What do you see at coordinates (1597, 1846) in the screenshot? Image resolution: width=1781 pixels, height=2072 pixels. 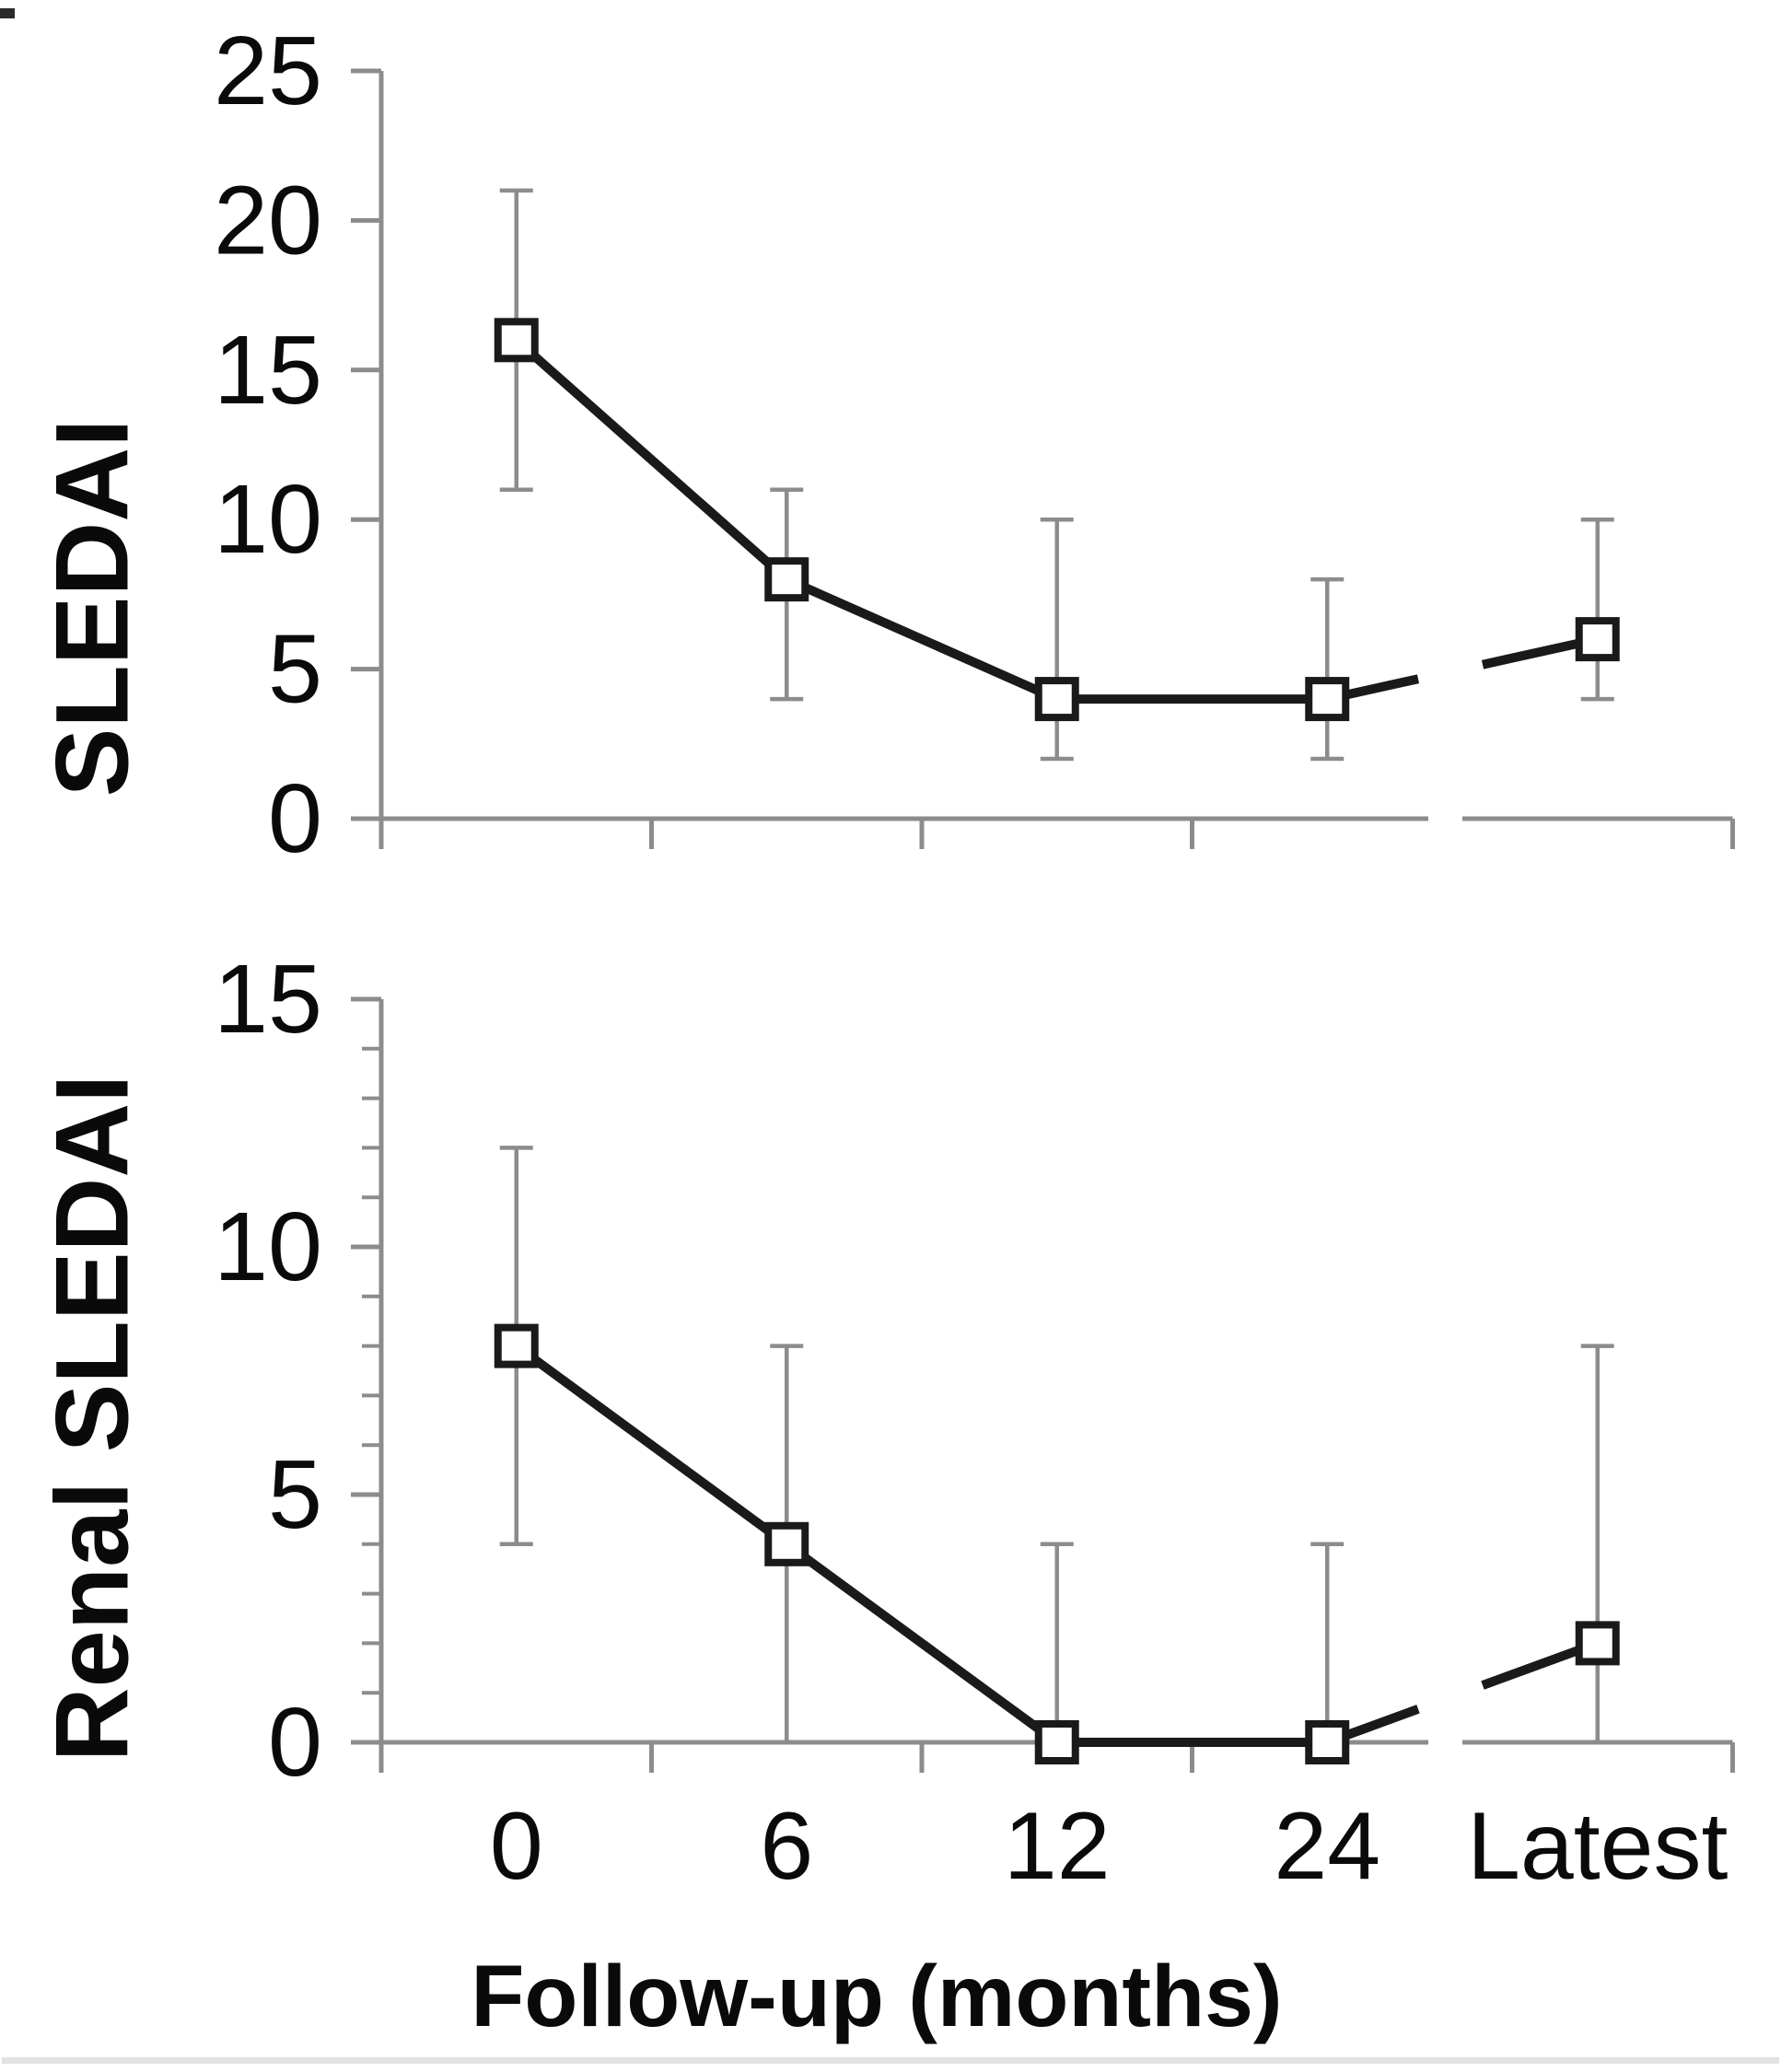 I see `x-tick-label-Latest: Latest` at bounding box center [1597, 1846].